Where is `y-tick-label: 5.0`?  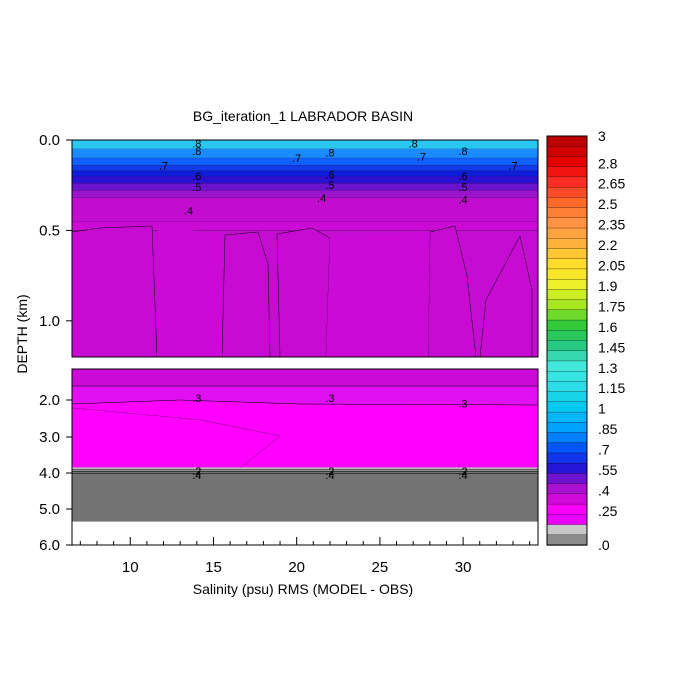
y-tick-label: 5.0 is located at coordinates (49, 509).